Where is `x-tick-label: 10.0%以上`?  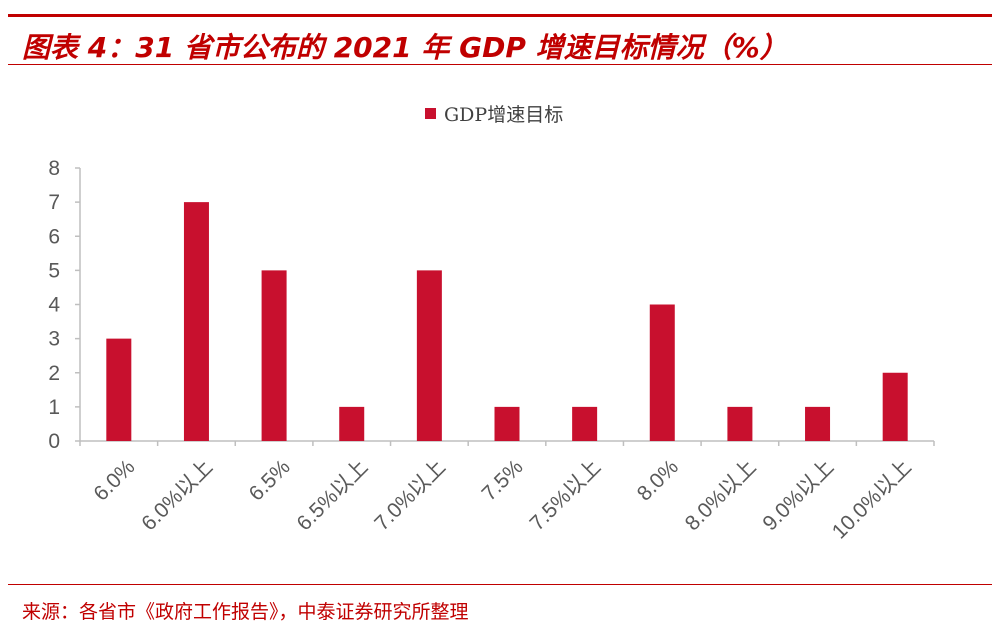 x-tick-label: 10.0%以上 is located at coordinates (872, 499).